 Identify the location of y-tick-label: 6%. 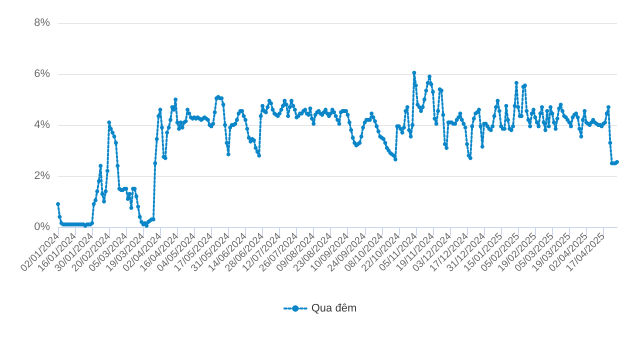
(42, 74).